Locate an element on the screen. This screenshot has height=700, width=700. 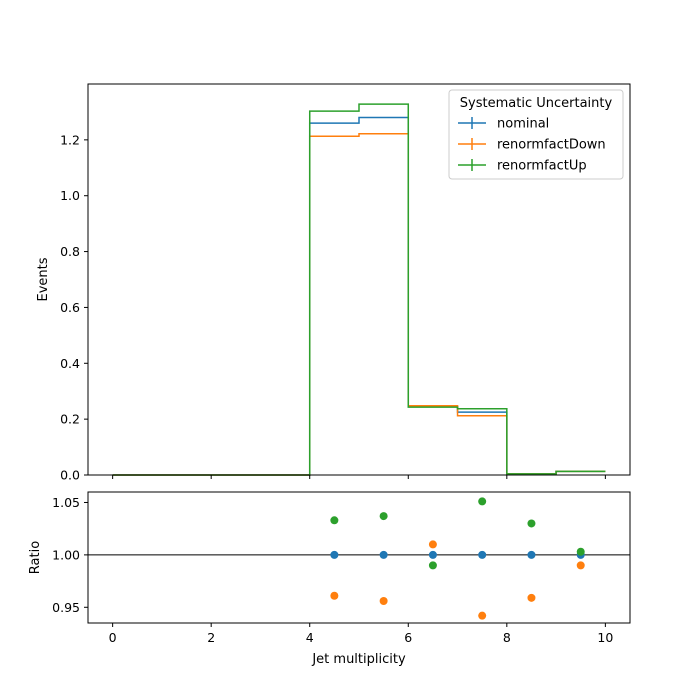
ratio-x-tick-label: 6 is located at coordinates (408, 637).